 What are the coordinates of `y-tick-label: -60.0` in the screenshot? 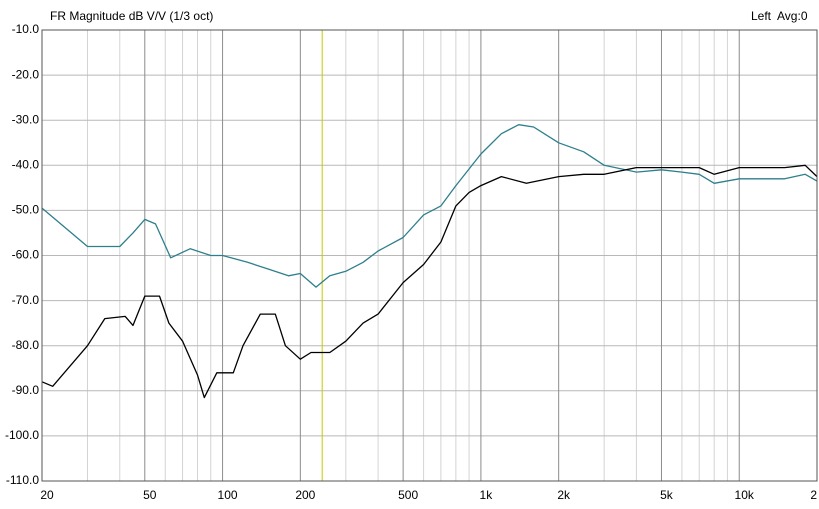 It's located at (26, 255).